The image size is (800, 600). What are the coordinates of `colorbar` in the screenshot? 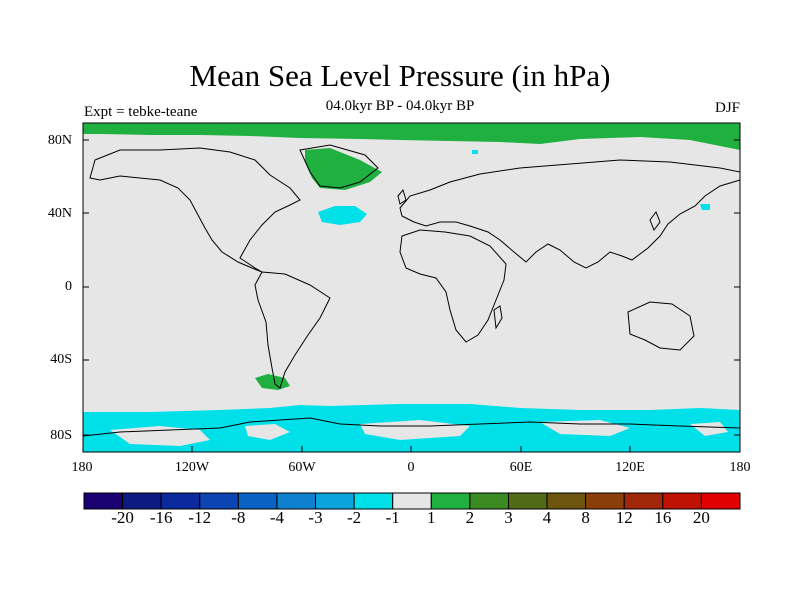 It's located at (412, 501).